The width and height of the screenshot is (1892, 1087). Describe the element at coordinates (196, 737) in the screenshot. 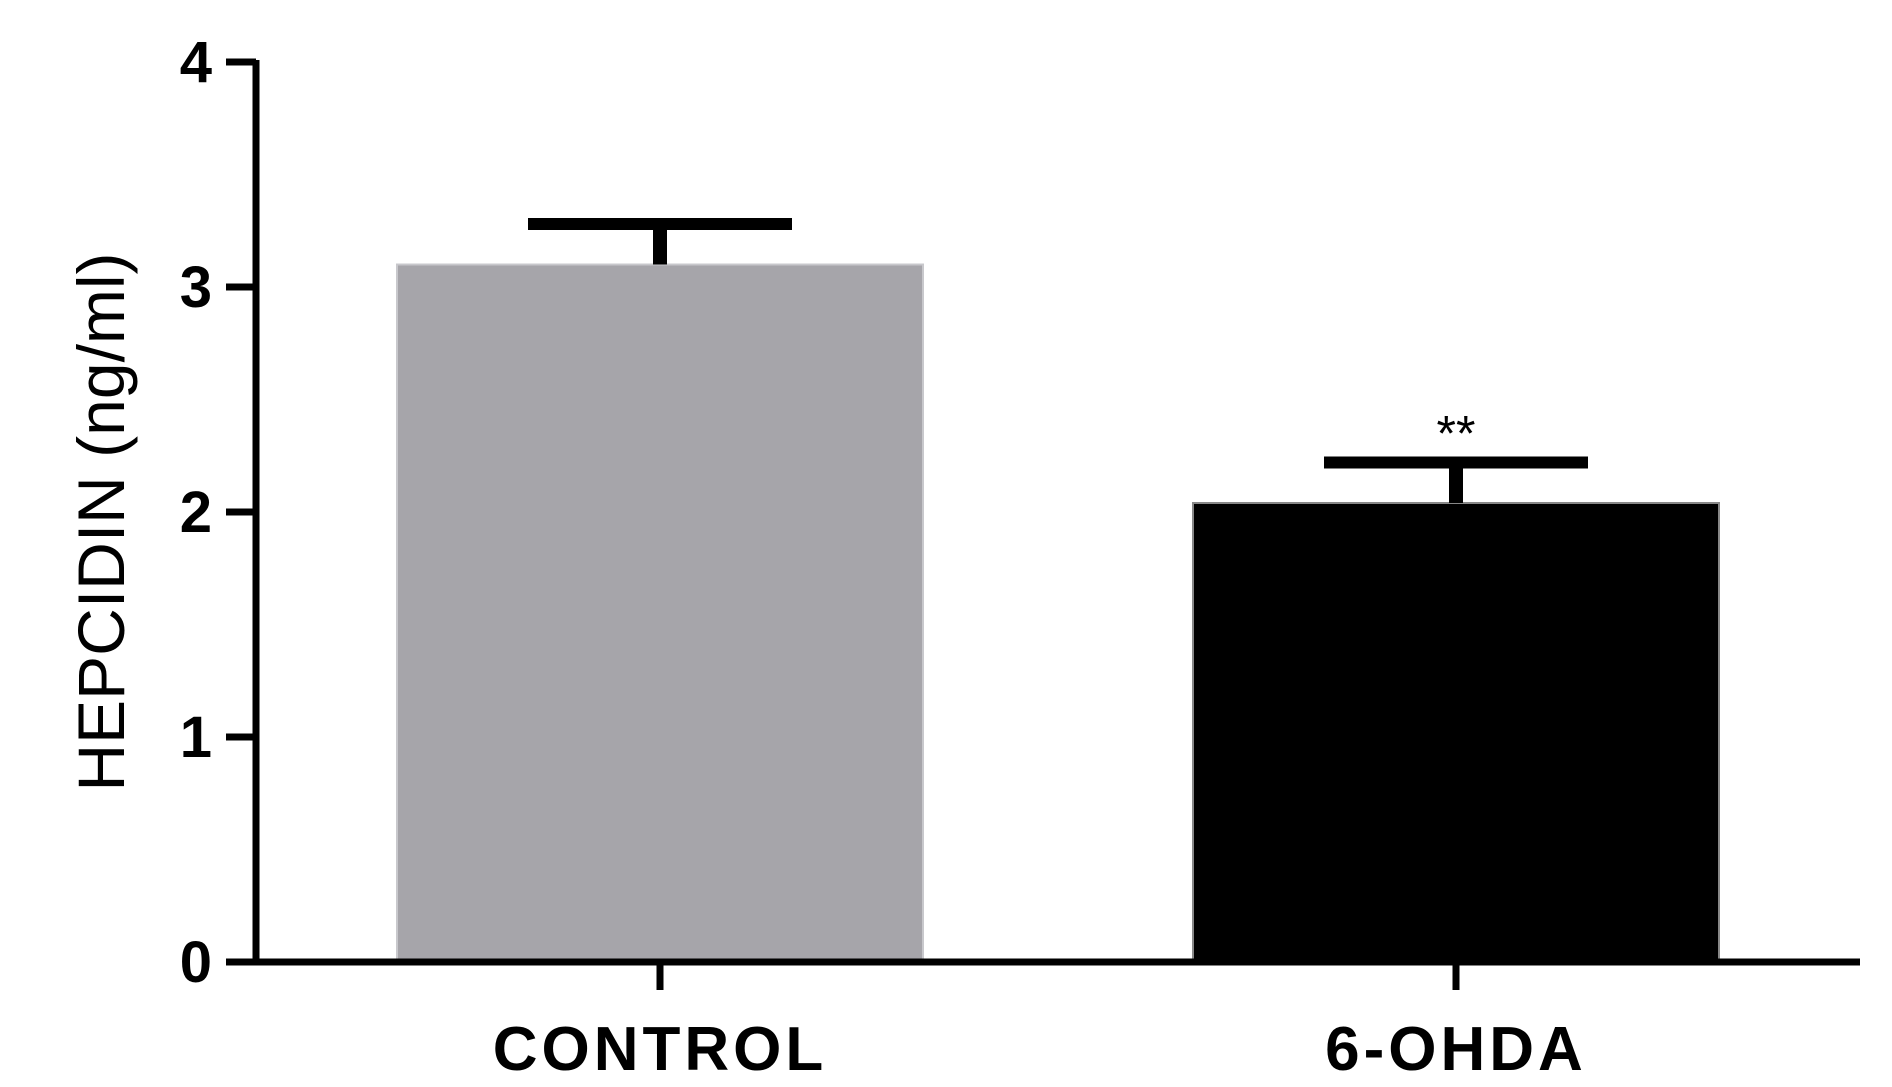

I see `y-tick-label-1: 1` at that location.